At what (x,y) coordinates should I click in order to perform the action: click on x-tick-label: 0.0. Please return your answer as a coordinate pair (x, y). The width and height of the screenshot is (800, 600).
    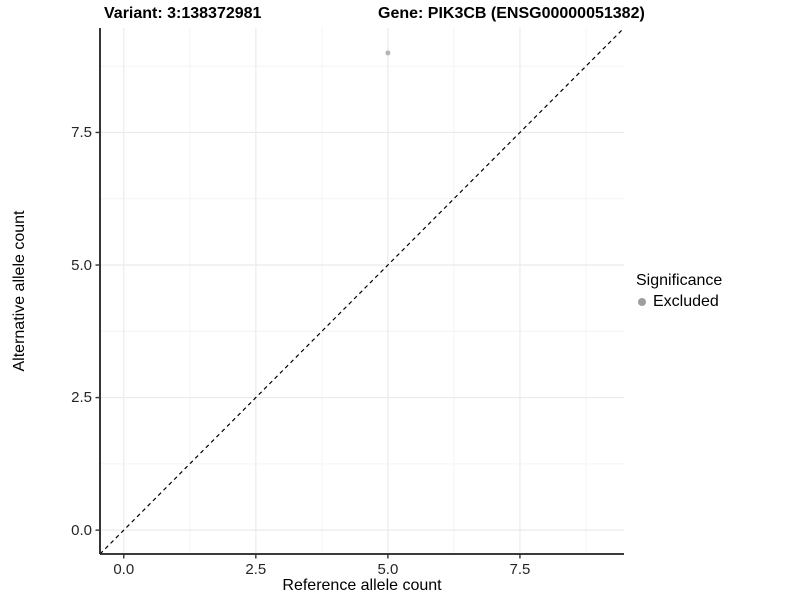
    Looking at the image, I should click on (124, 569).